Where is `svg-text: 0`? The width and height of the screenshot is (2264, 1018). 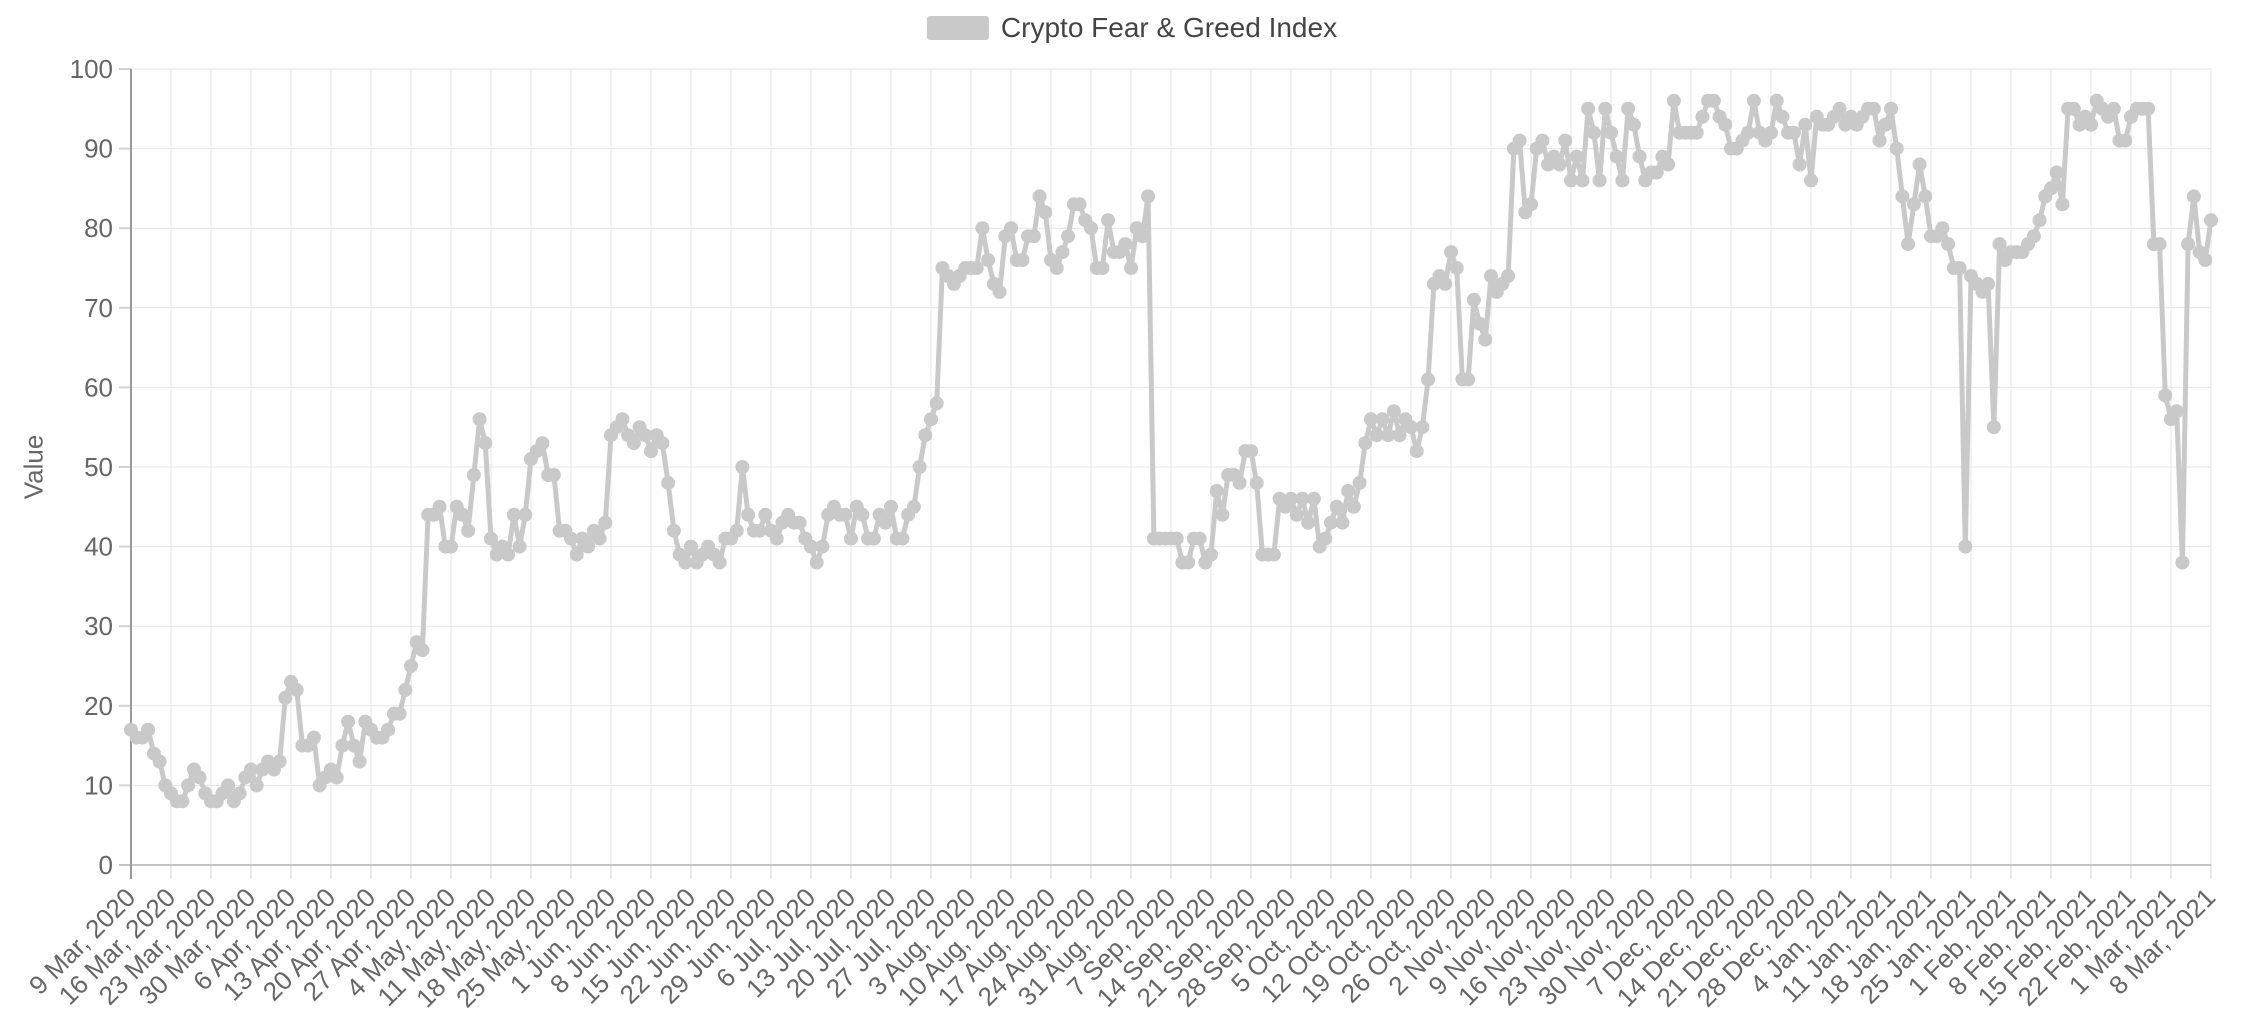
svg-text: 0 is located at coordinates (106, 865).